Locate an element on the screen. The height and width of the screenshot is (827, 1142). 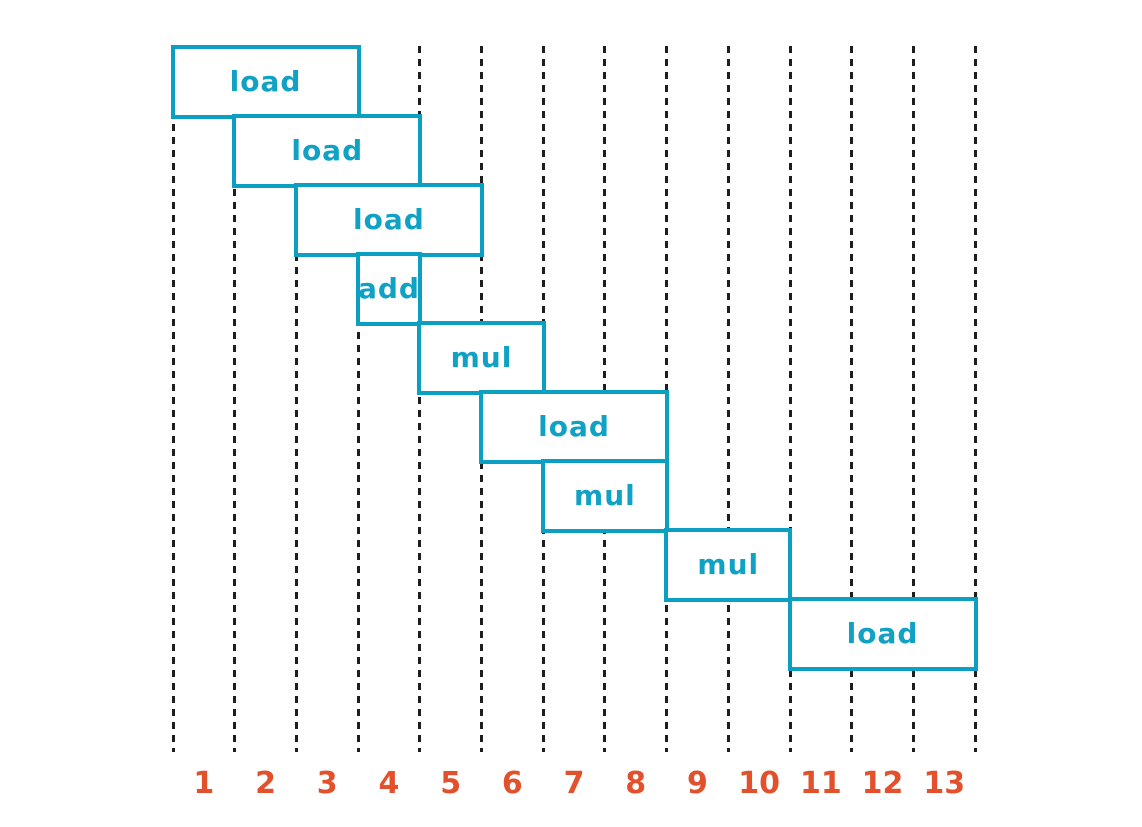
cycle-number: 10 is located at coordinates (759, 783).